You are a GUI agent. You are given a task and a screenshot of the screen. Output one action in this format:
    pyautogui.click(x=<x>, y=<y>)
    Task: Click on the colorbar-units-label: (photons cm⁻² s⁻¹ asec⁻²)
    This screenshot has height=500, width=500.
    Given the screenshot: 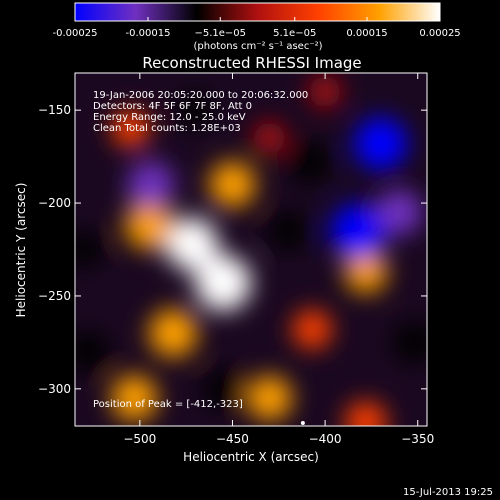 What is the action you would take?
    pyautogui.click(x=257, y=46)
    